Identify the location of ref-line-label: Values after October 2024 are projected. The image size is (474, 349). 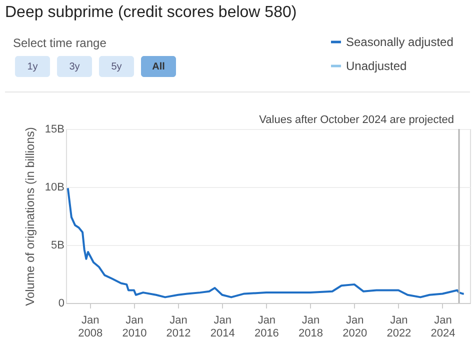
(356, 120).